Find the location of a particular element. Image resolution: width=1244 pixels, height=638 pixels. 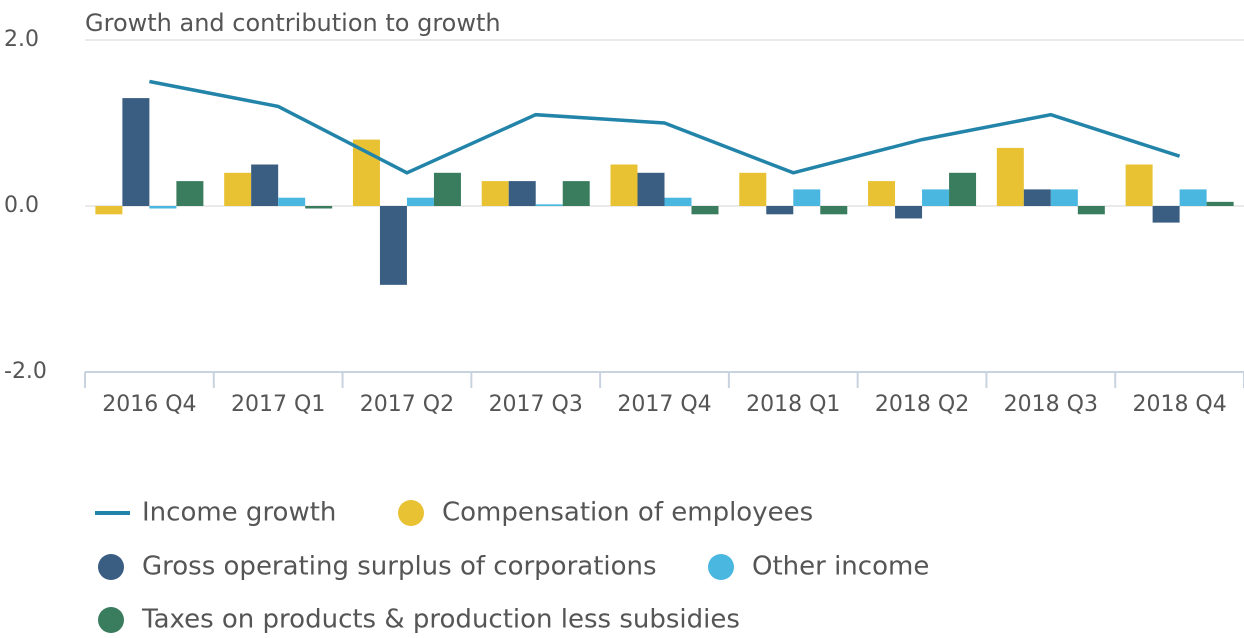

y-tick-label: -2.0 is located at coordinates (25, 371).